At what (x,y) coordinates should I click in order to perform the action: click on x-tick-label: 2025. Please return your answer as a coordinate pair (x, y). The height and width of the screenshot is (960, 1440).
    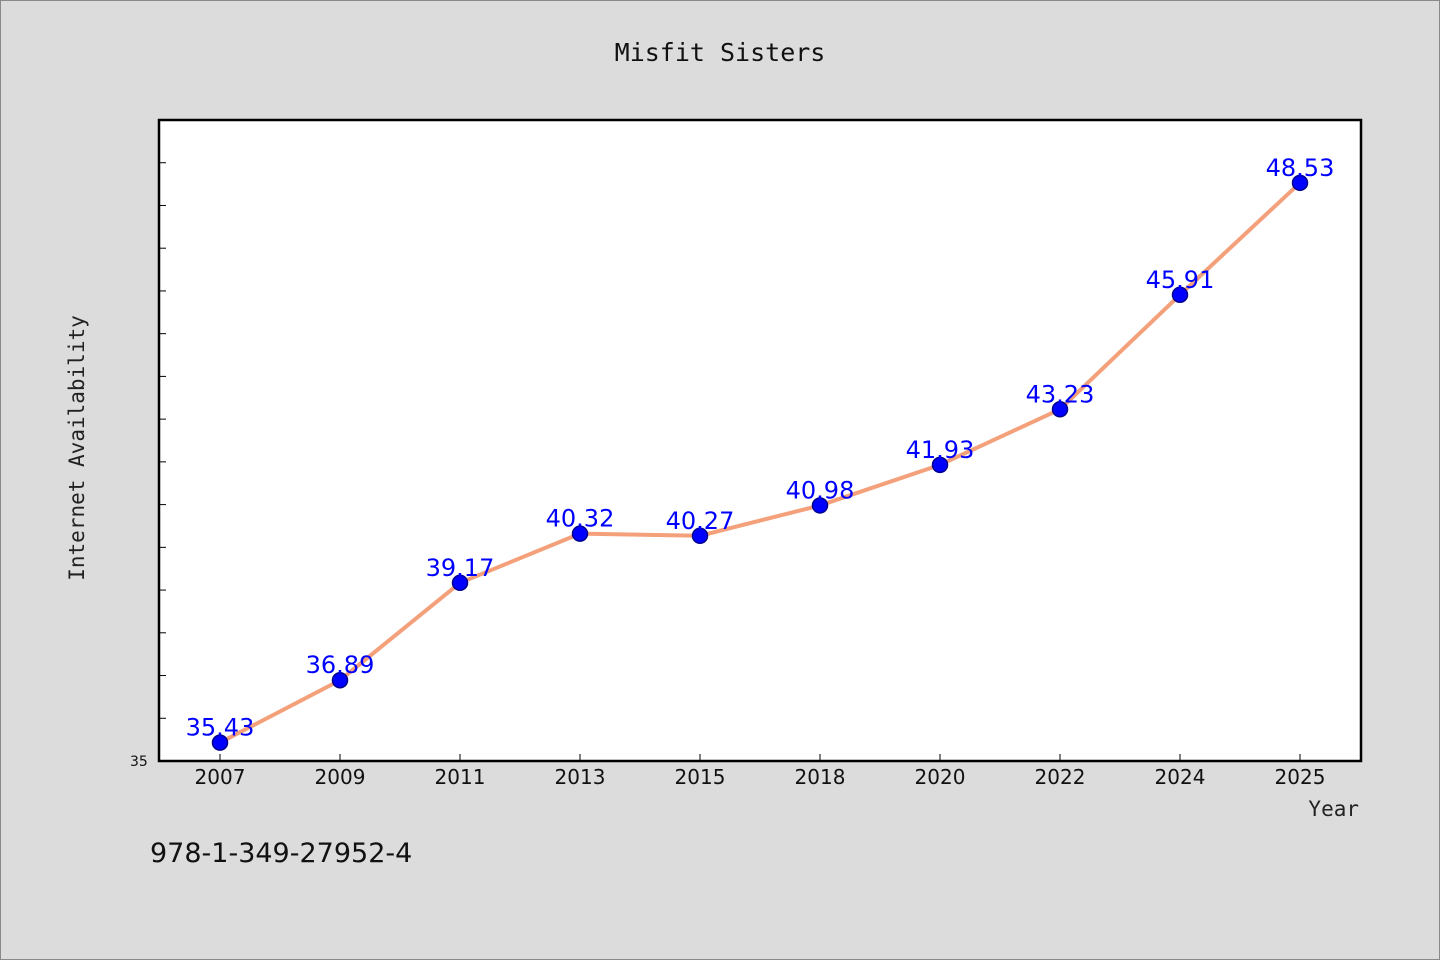
    Looking at the image, I should click on (1300, 777).